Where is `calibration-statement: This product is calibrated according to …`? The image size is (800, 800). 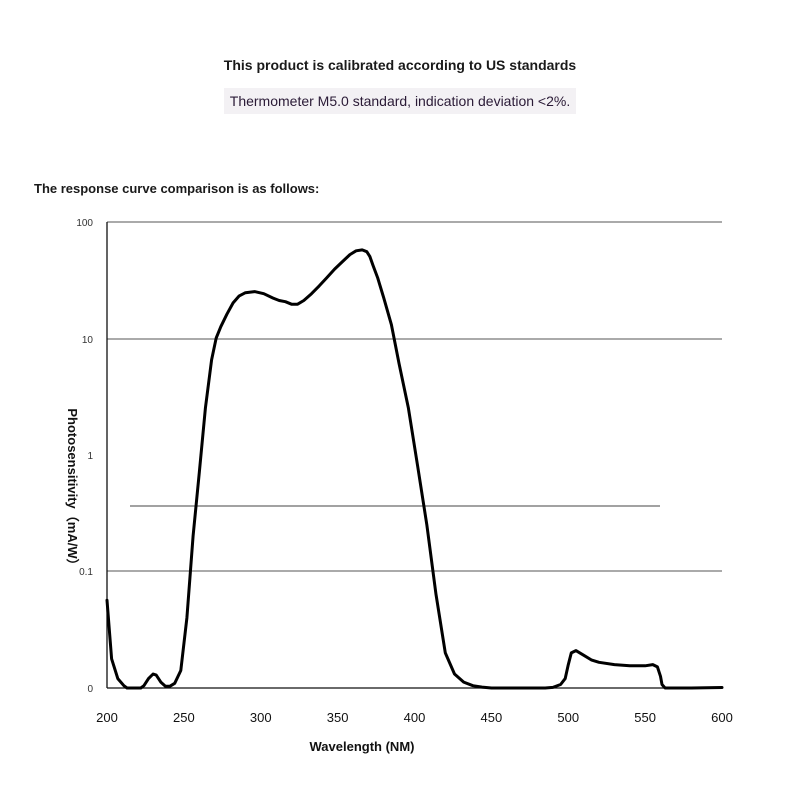 calibration-statement: This product is calibrated according to … is located at coordinates (400, 65).